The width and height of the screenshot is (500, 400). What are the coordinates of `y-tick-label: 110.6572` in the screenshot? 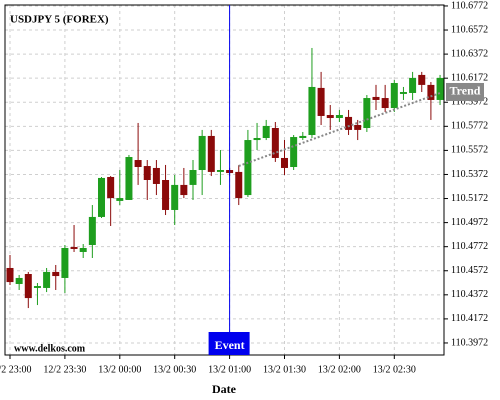 It's located at (469, 29).